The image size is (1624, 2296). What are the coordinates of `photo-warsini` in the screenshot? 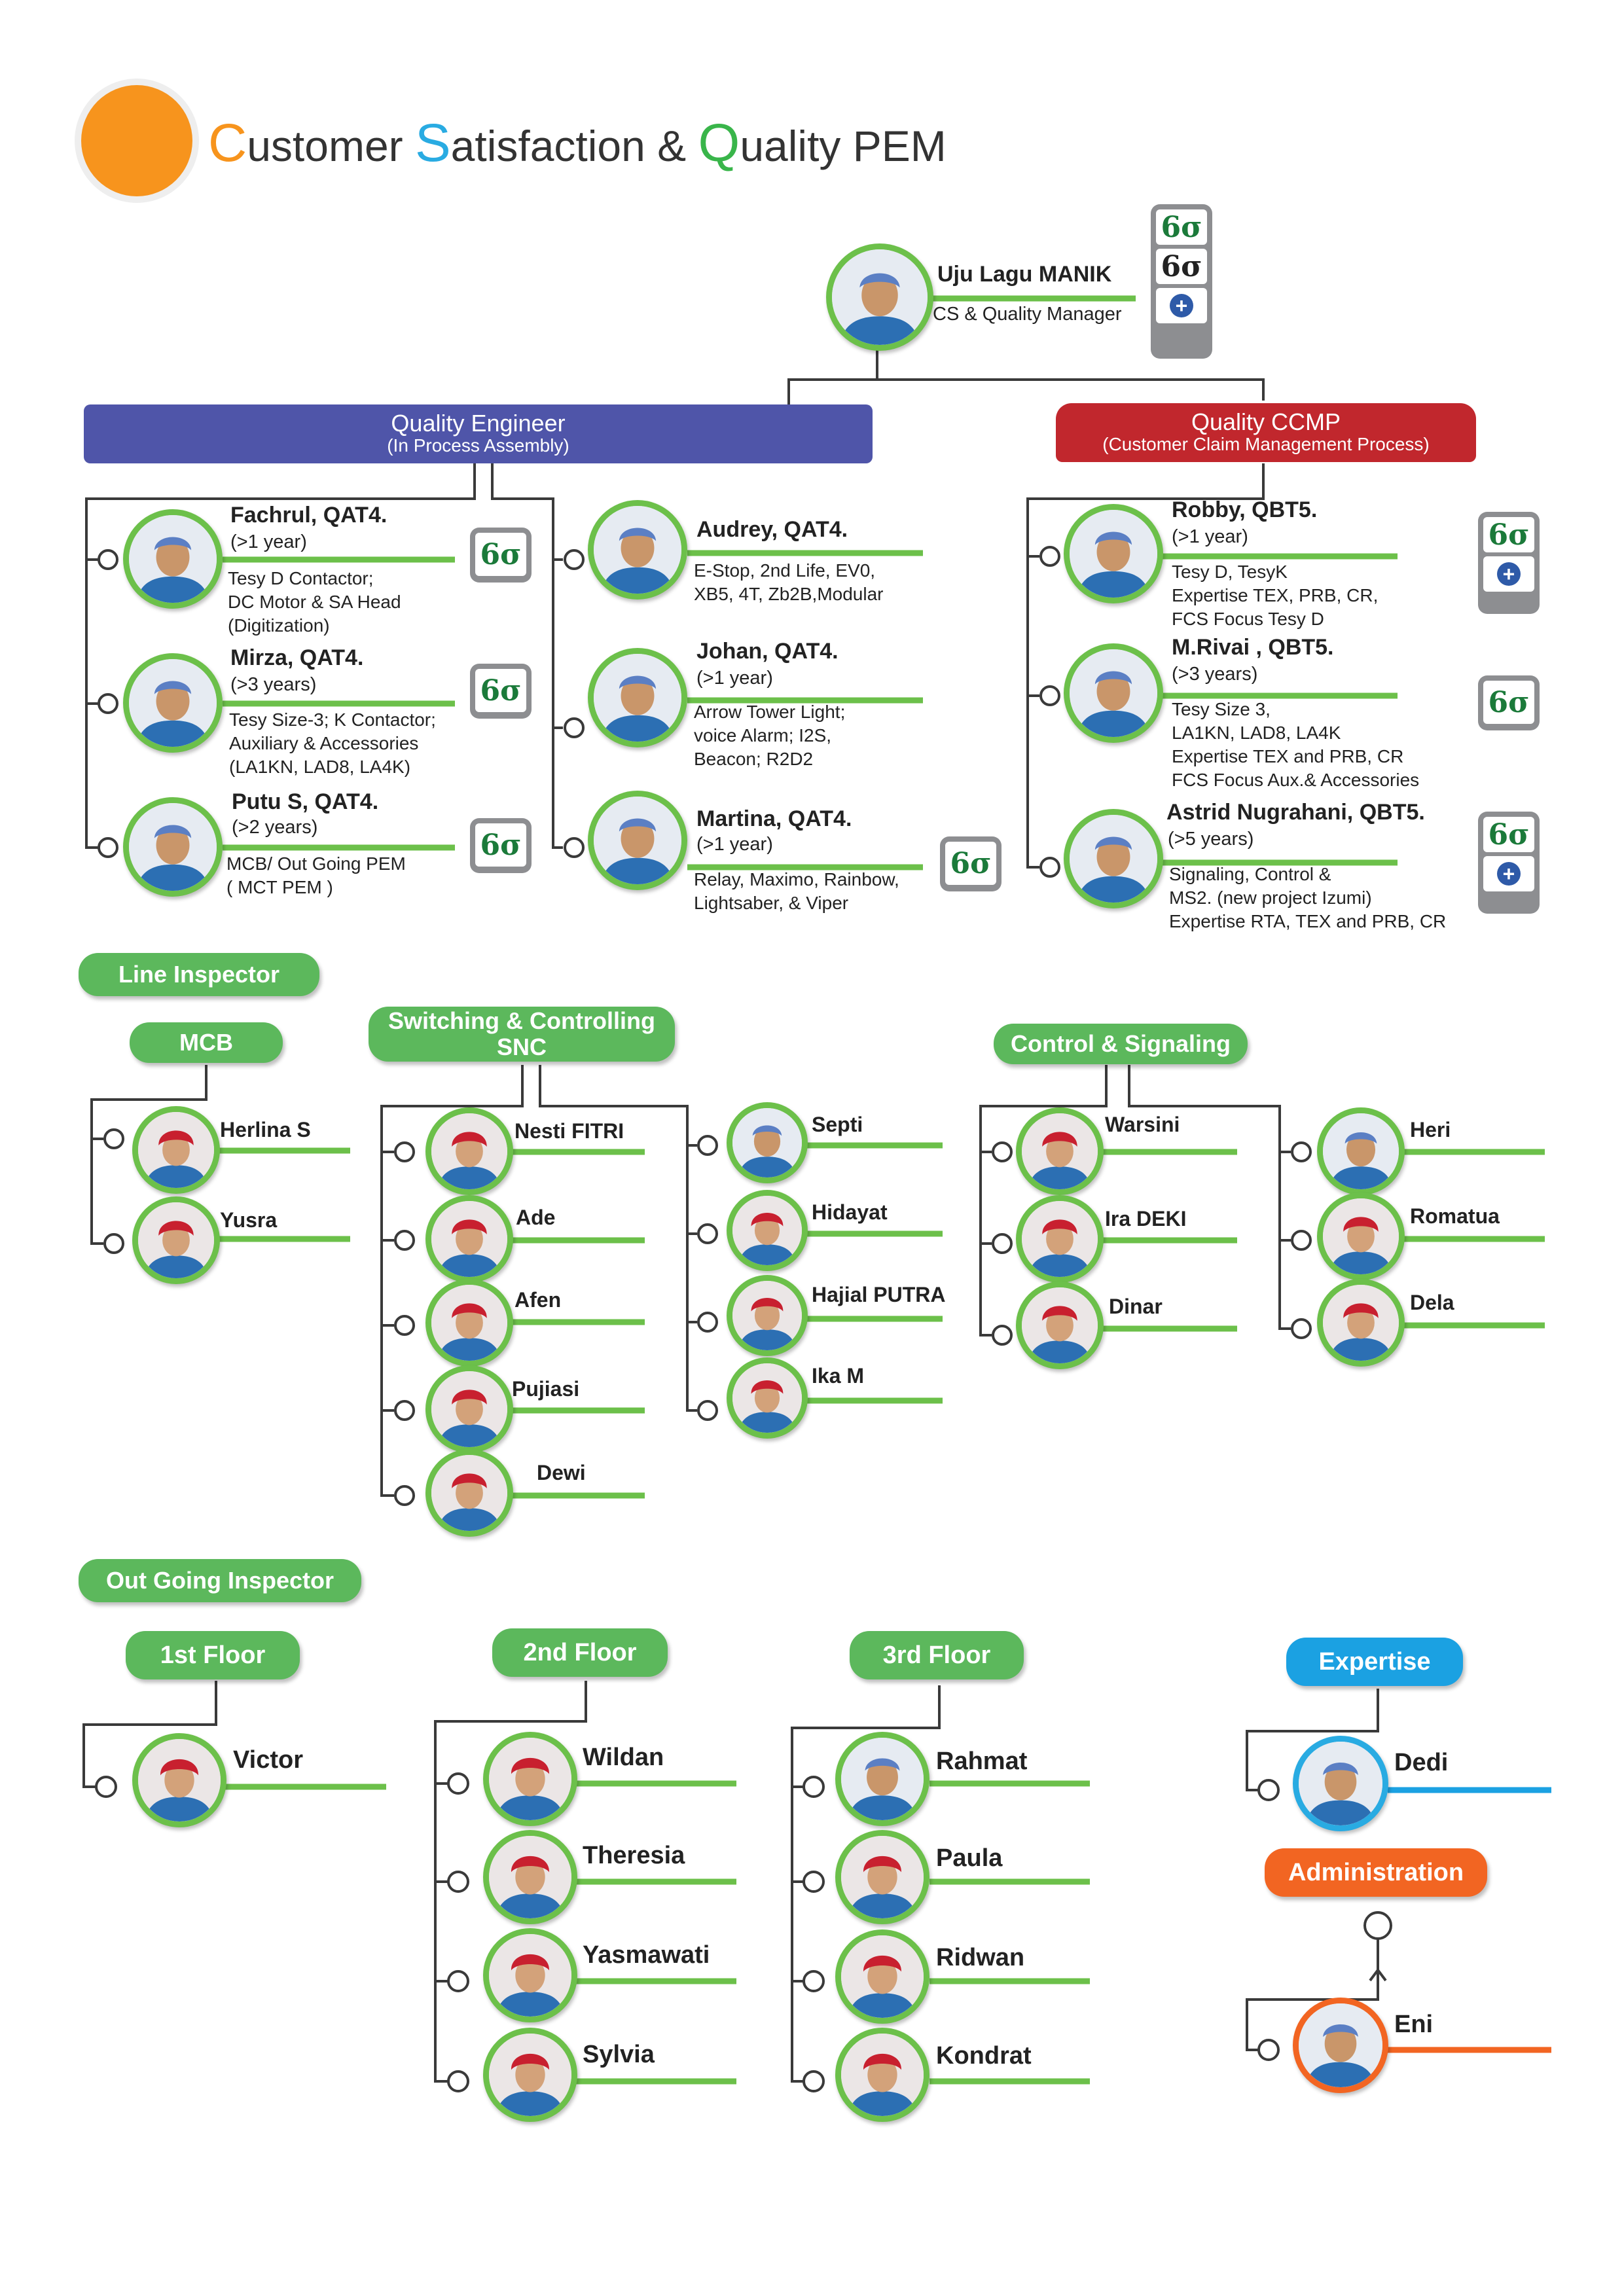 It's located at (1060, 1151).